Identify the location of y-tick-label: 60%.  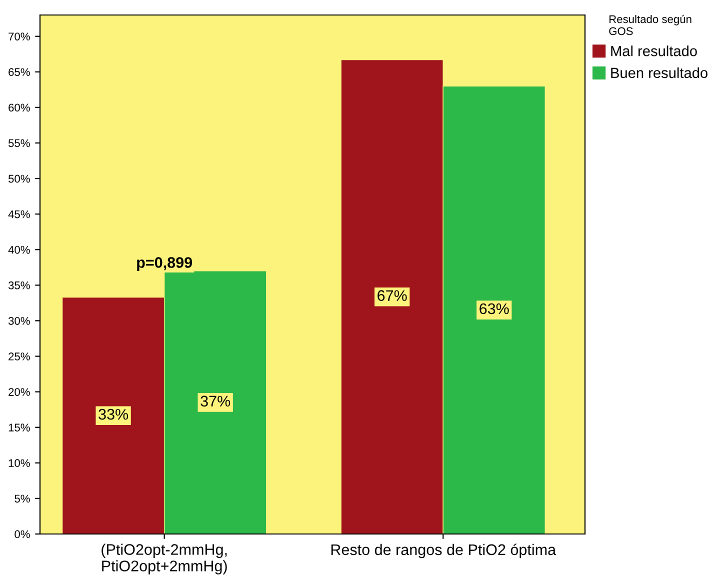
(19, 108).